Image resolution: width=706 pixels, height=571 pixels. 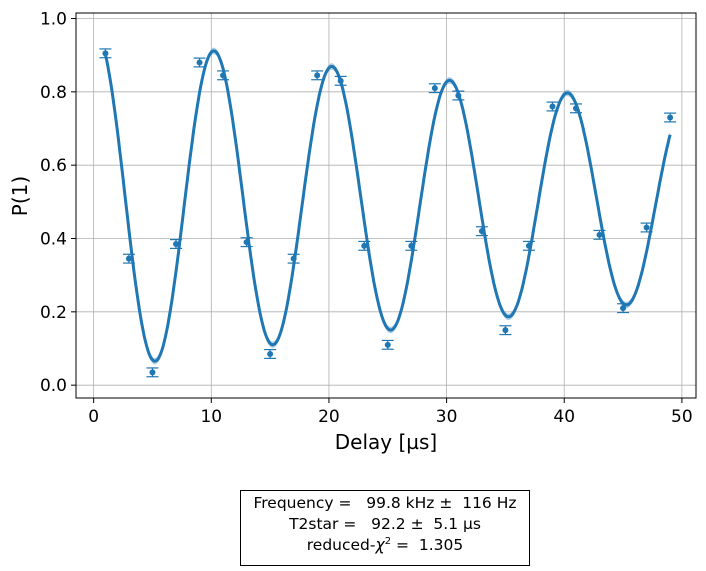 What do you see at coordinates (447, 417) in the screenshot?
I see `x-tick-label: 30` at bounding box center [447, 417].